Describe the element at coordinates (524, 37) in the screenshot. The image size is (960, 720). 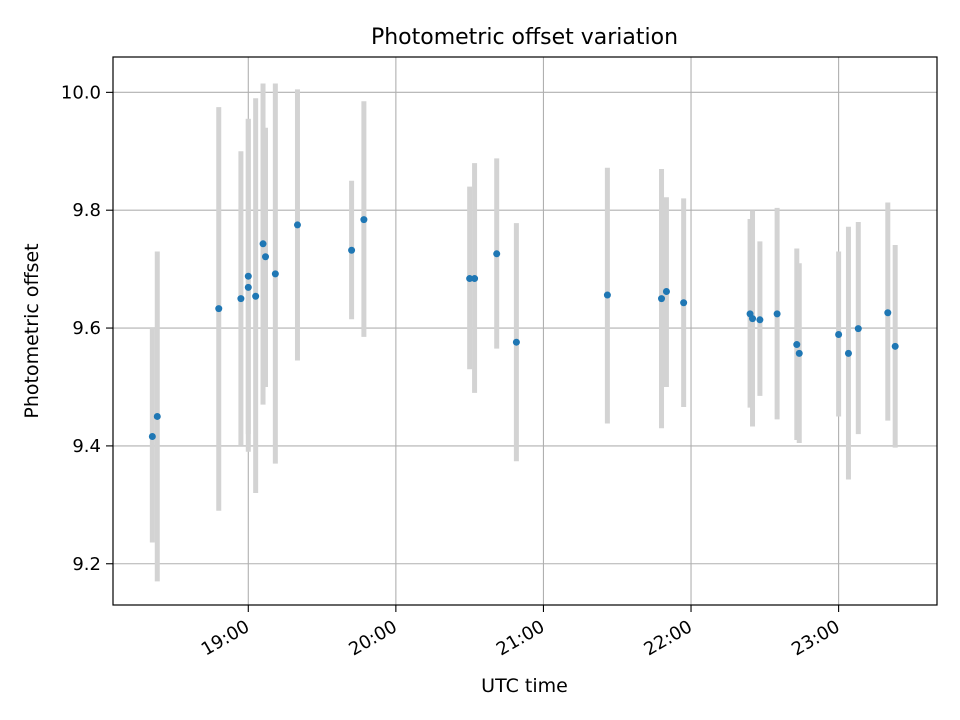
I see `chart-title: Photometric offset variation` at that location.